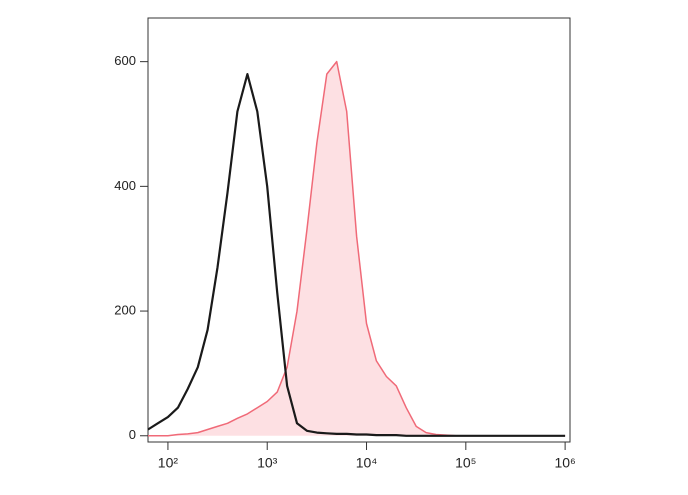 Image resolution: width=688 pixels, height=495 pixels. What do you see at coordinates (132, 434) in the screenshot?
I see `y-tick-label: 0` at bounding box center [132, 434].